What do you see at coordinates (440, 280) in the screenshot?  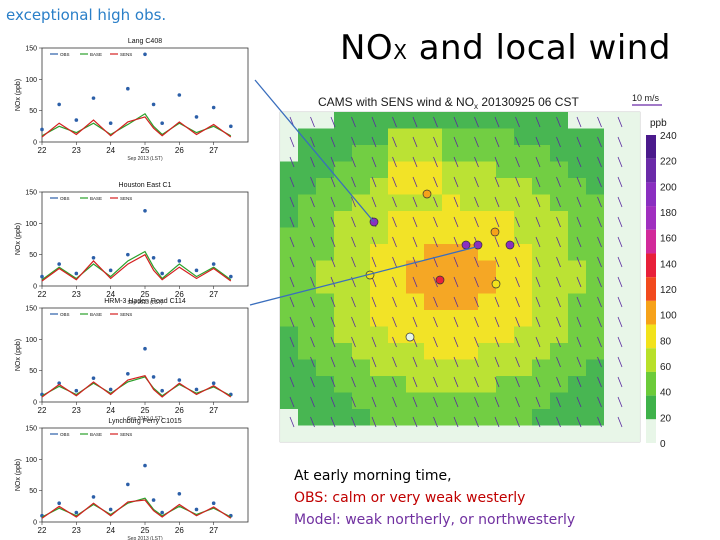 I see `station-marker` at bounding box center [440, 280].